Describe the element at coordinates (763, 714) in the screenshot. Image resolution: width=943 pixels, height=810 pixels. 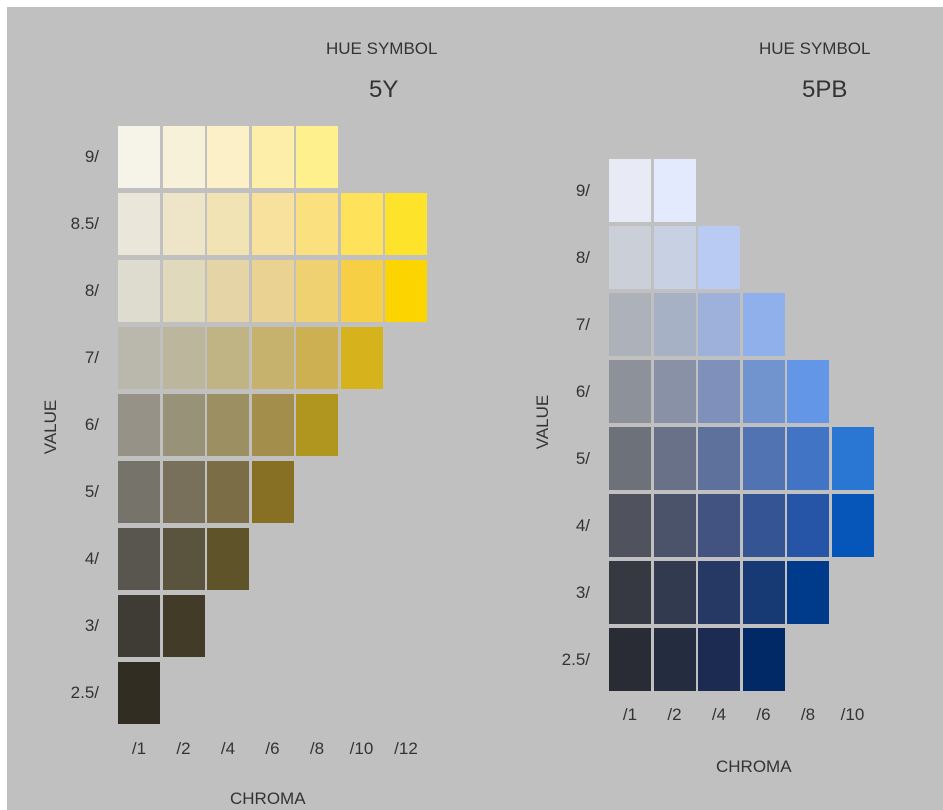
I see `chroma-column-label: /6` at that location.